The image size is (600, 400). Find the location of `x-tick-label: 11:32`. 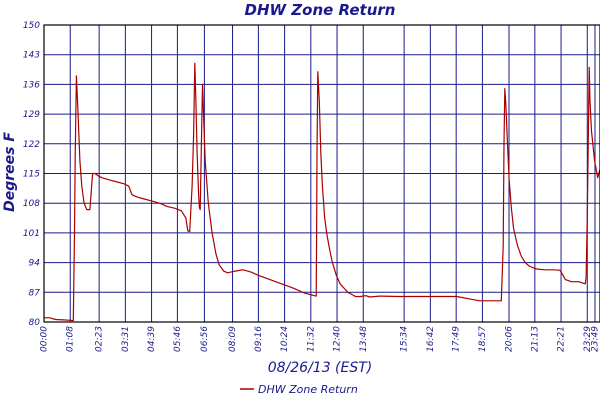

x-tick-label: 11:32 is located at coordinates (311, 339).